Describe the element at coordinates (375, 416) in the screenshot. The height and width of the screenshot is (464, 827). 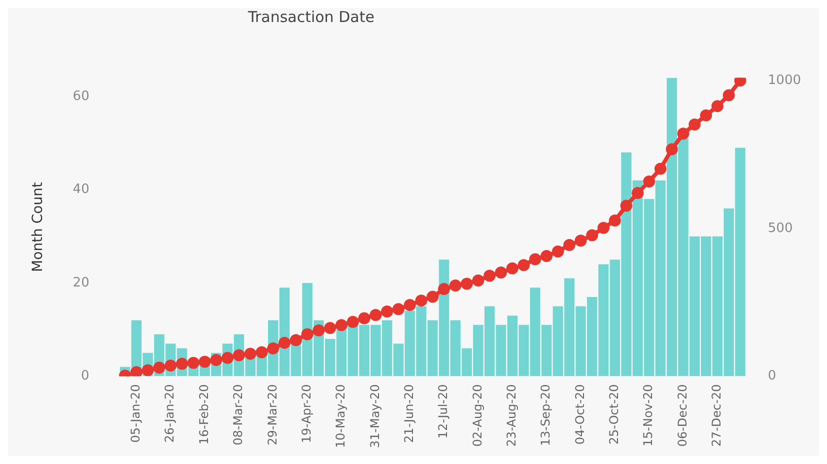
I see `x-tick-label: 31-May-20` at that location.